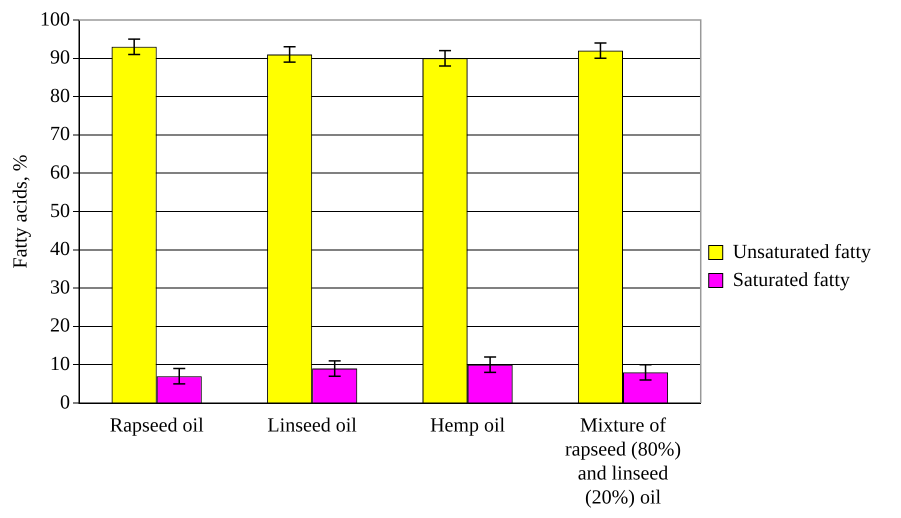  Describe the element at coordinates (60, 57) in the screenshot. I see `y-tick-label: 90` at that location.